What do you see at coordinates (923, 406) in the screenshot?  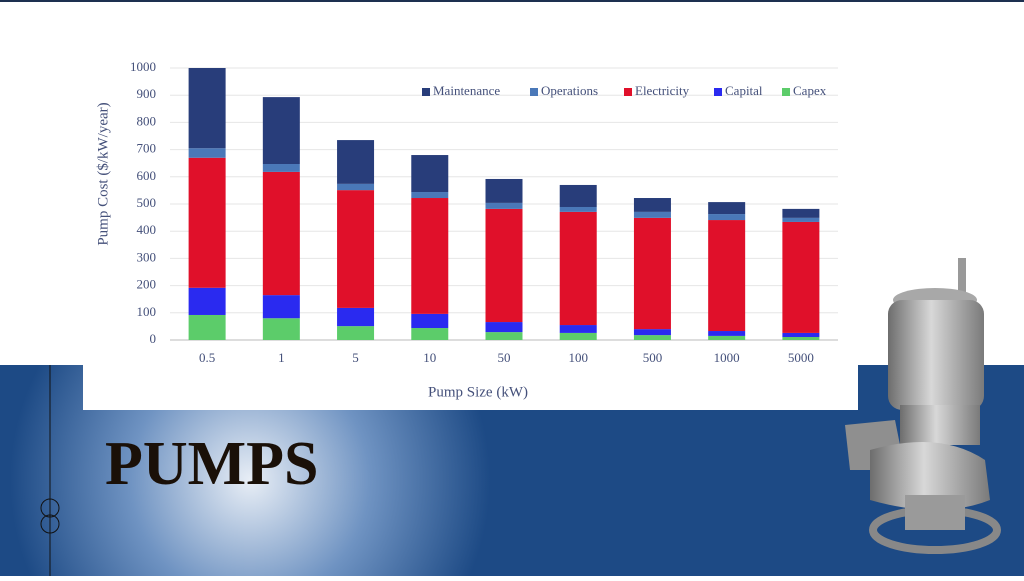 I see `pump-image` at bounding box center [923, 406].